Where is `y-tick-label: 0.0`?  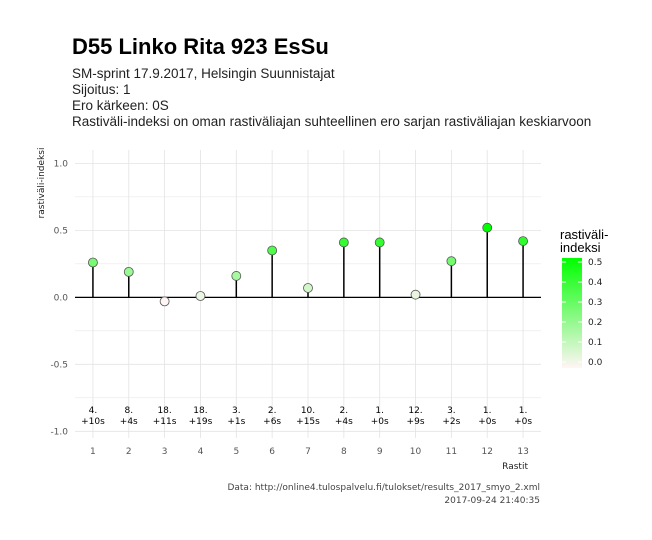
y-tick-label: 0.0 is located at coordinates (61, 298).